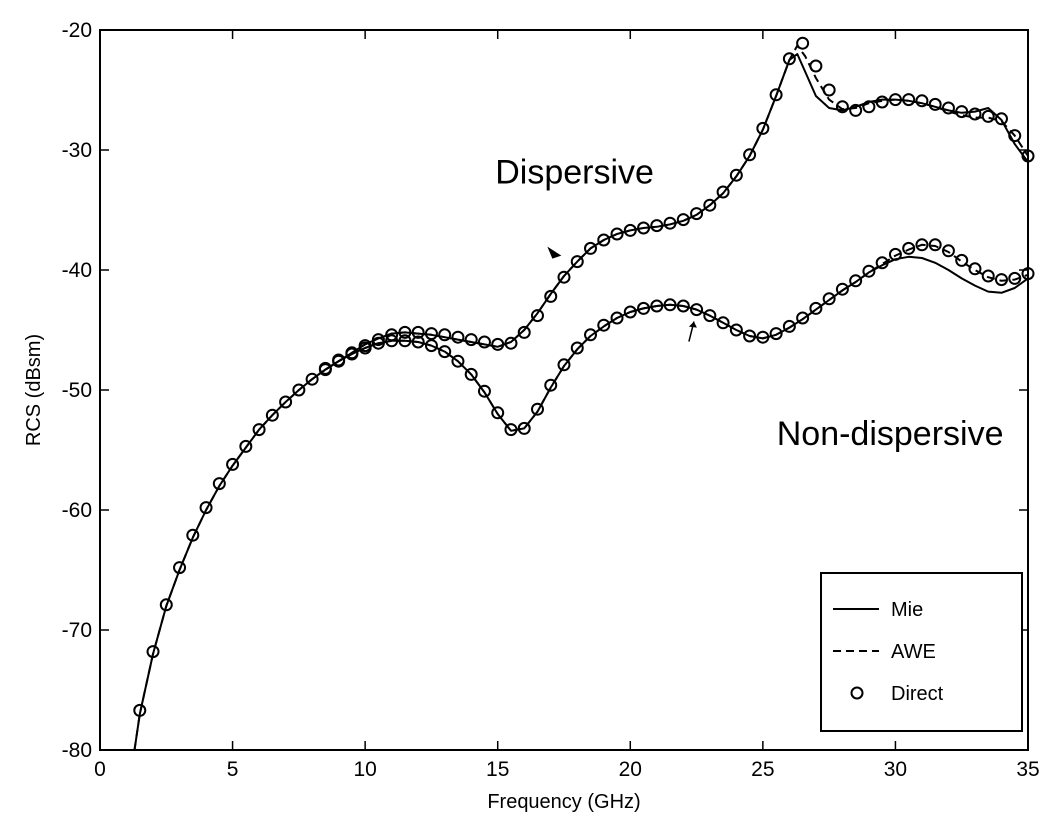  I want to click on legend-box, so click(921, 652).